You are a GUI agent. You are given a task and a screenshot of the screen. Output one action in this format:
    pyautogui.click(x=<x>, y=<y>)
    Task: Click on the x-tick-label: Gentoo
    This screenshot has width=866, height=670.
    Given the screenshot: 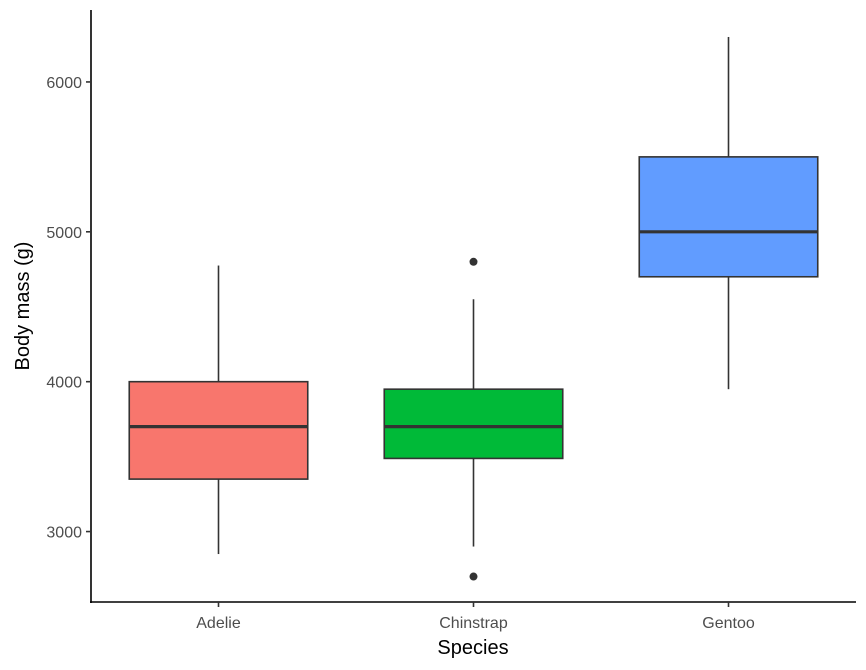 What is the action you would take?
    pyautogui.click(x=728, y=623)
    